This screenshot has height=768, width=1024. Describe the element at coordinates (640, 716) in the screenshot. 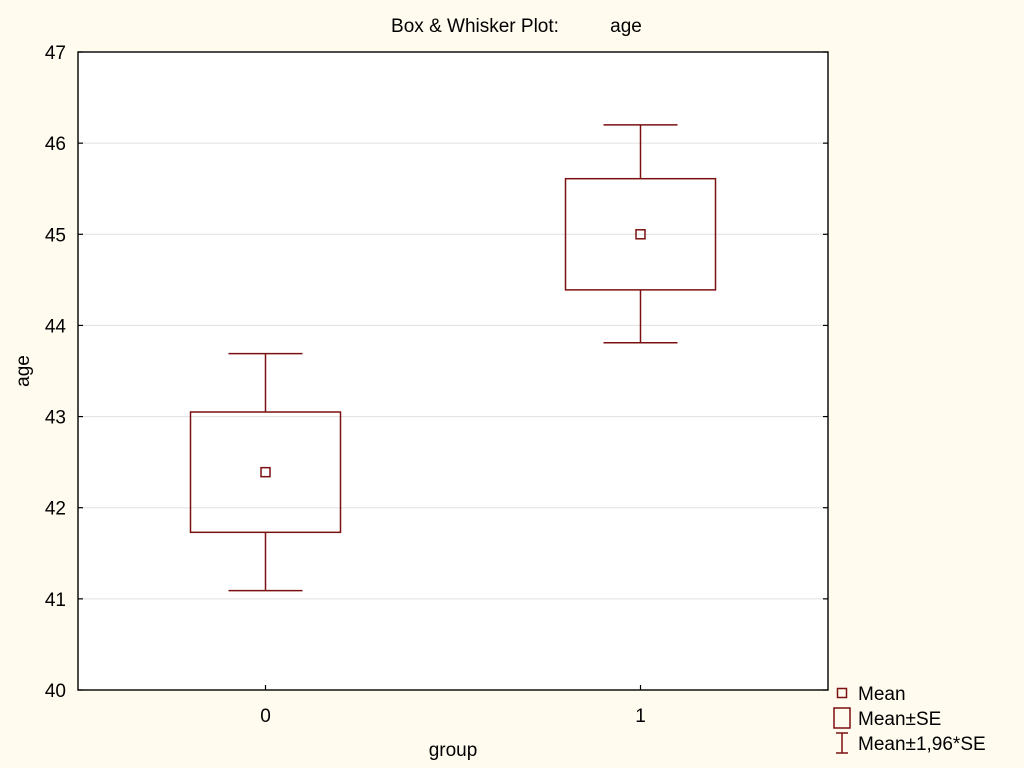

I see `x-tick-label: 1` at that location.